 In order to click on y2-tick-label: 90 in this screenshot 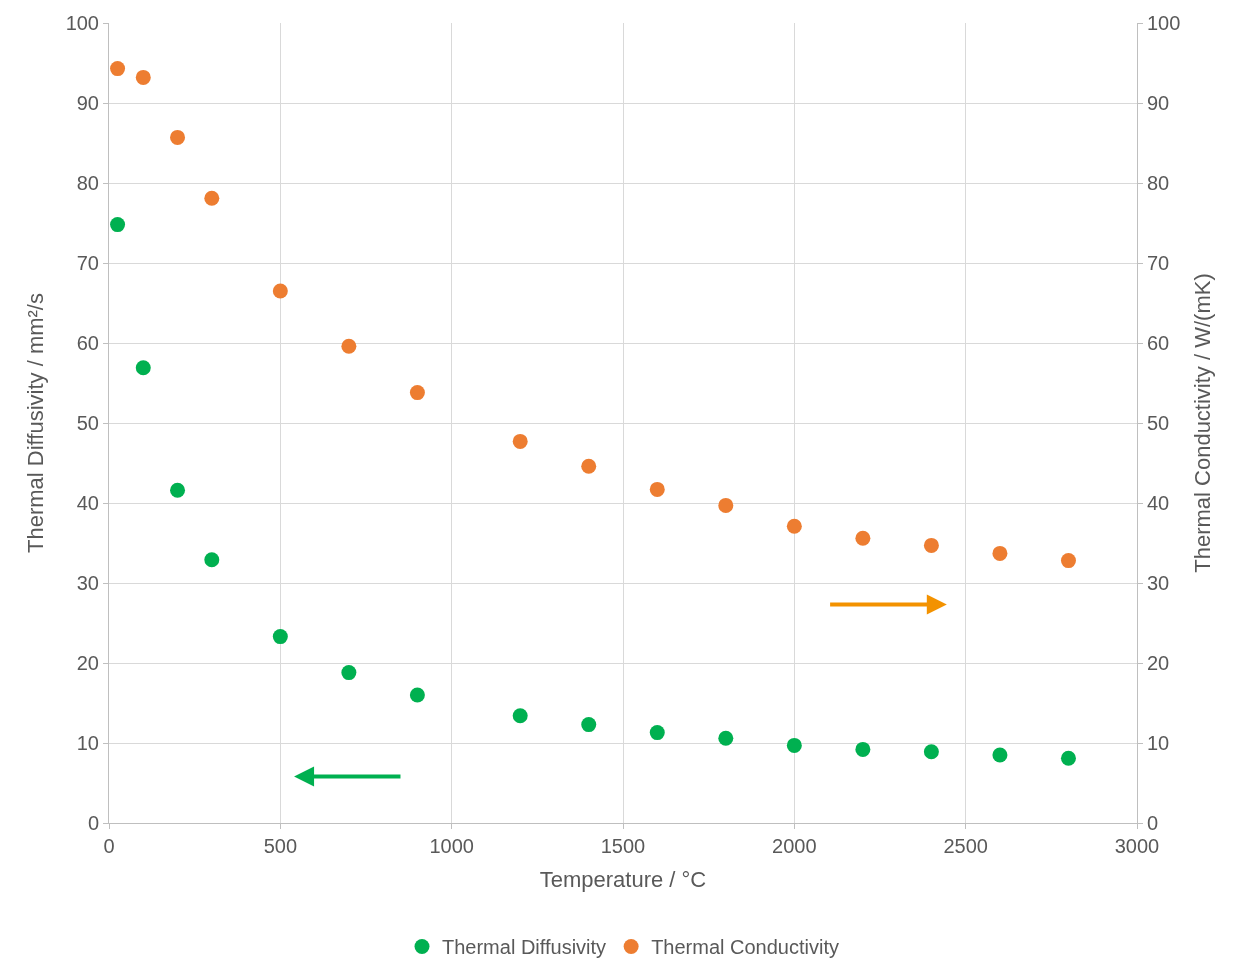, I will do `click(1158, 103)`.